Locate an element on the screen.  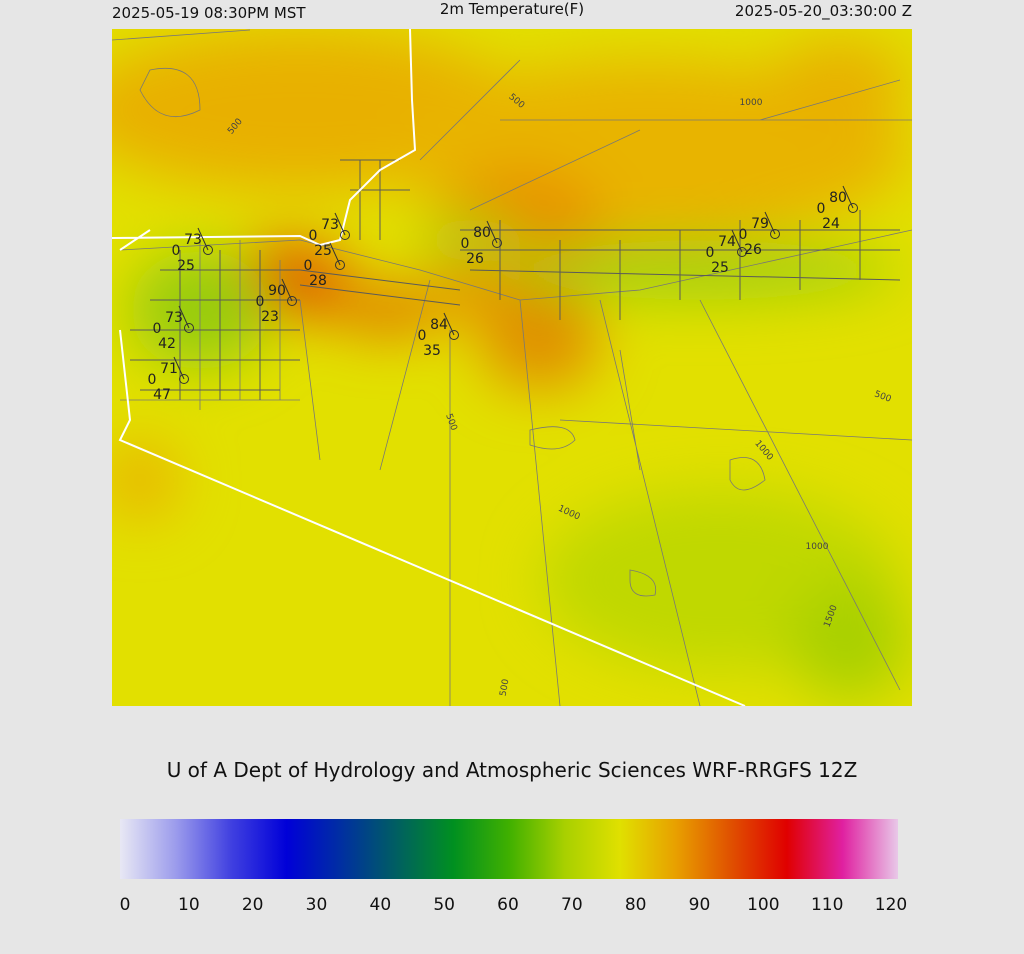
colorbar-tick-label: 110 is located at coordinates (827, 905).